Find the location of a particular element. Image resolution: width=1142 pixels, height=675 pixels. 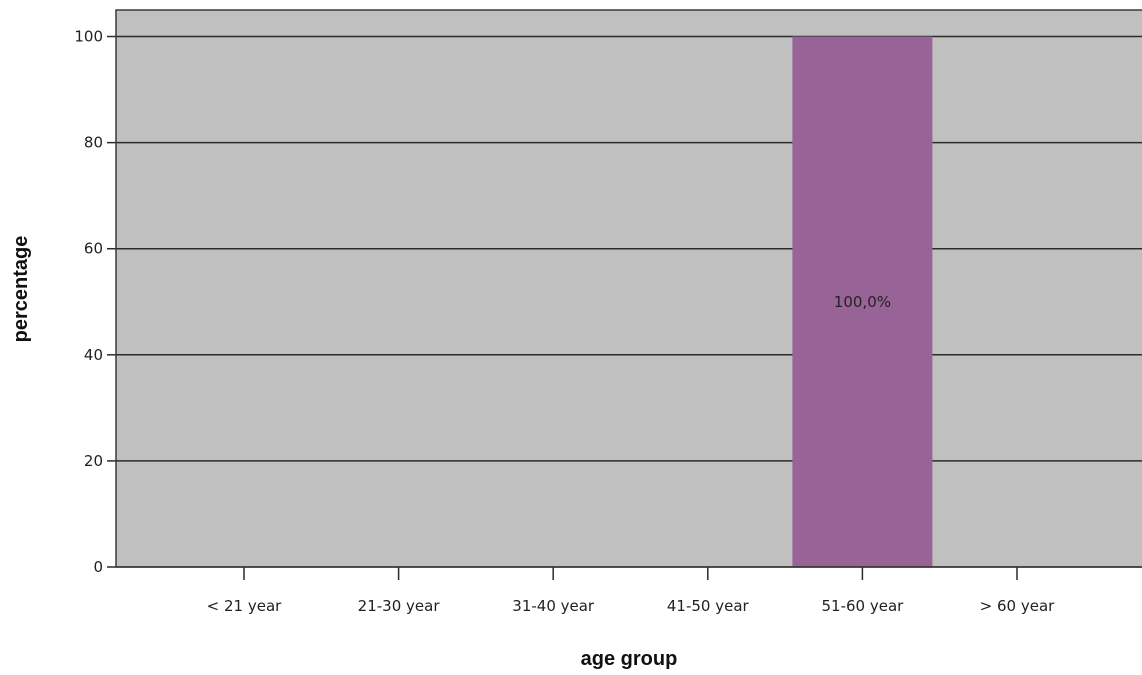

y-tick-label: 100 is located at coordinates (88, 37).